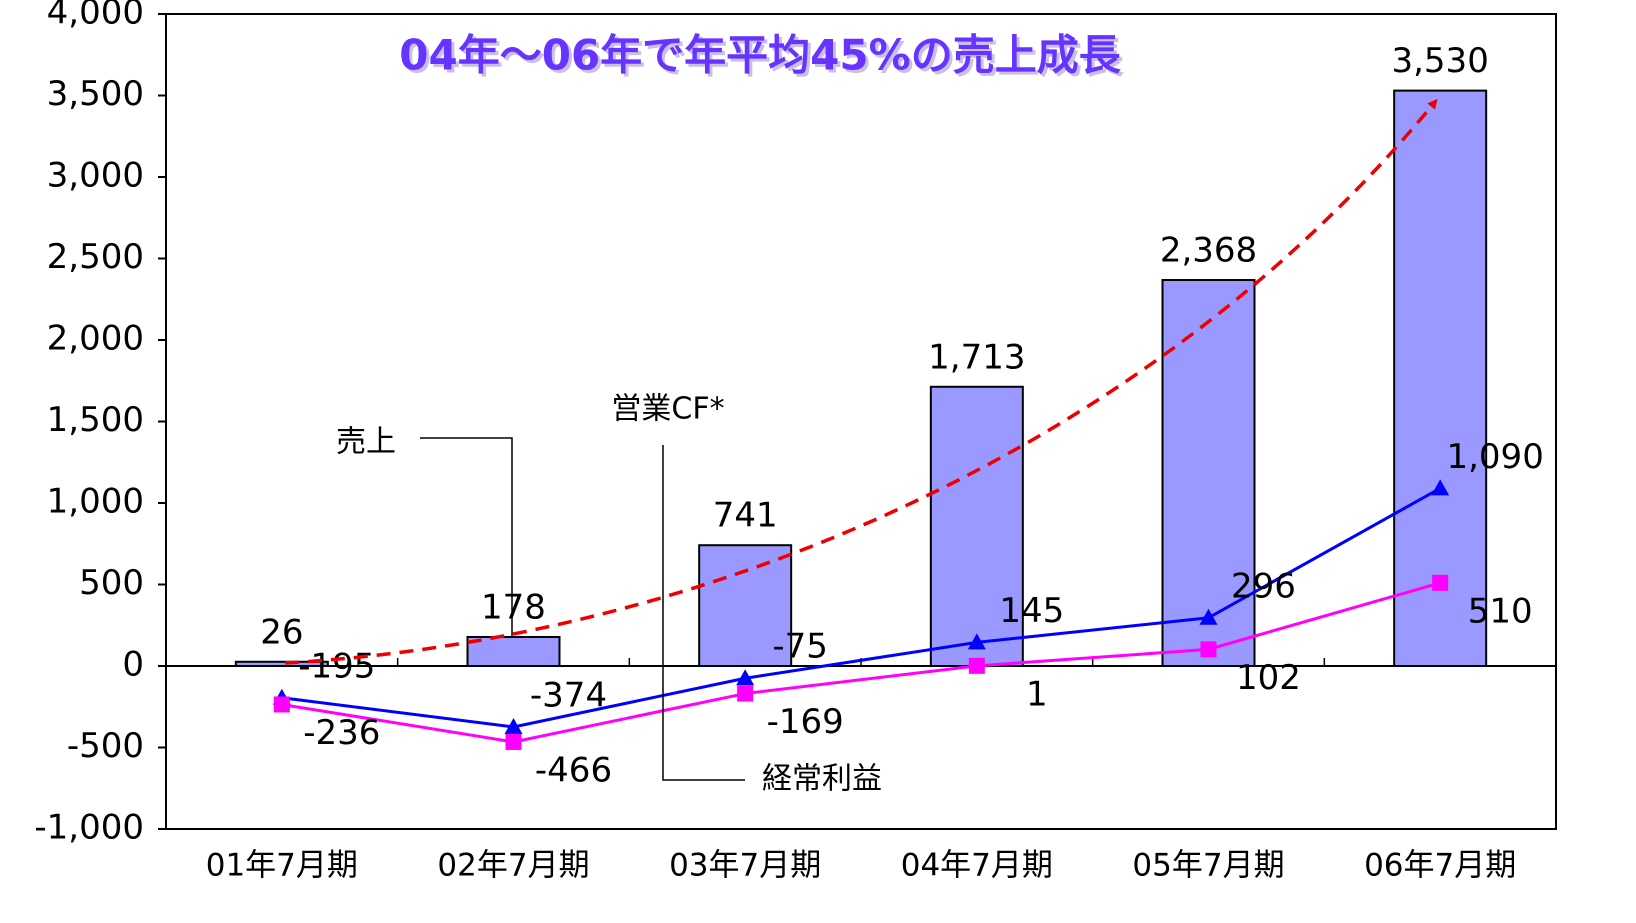 This screenshot has height=923, width=1636. Describe the element at coordinates (760, 55) in the screenshot. I see `chart-title: 04年～06年で年平均45%の売上成長` at that location.